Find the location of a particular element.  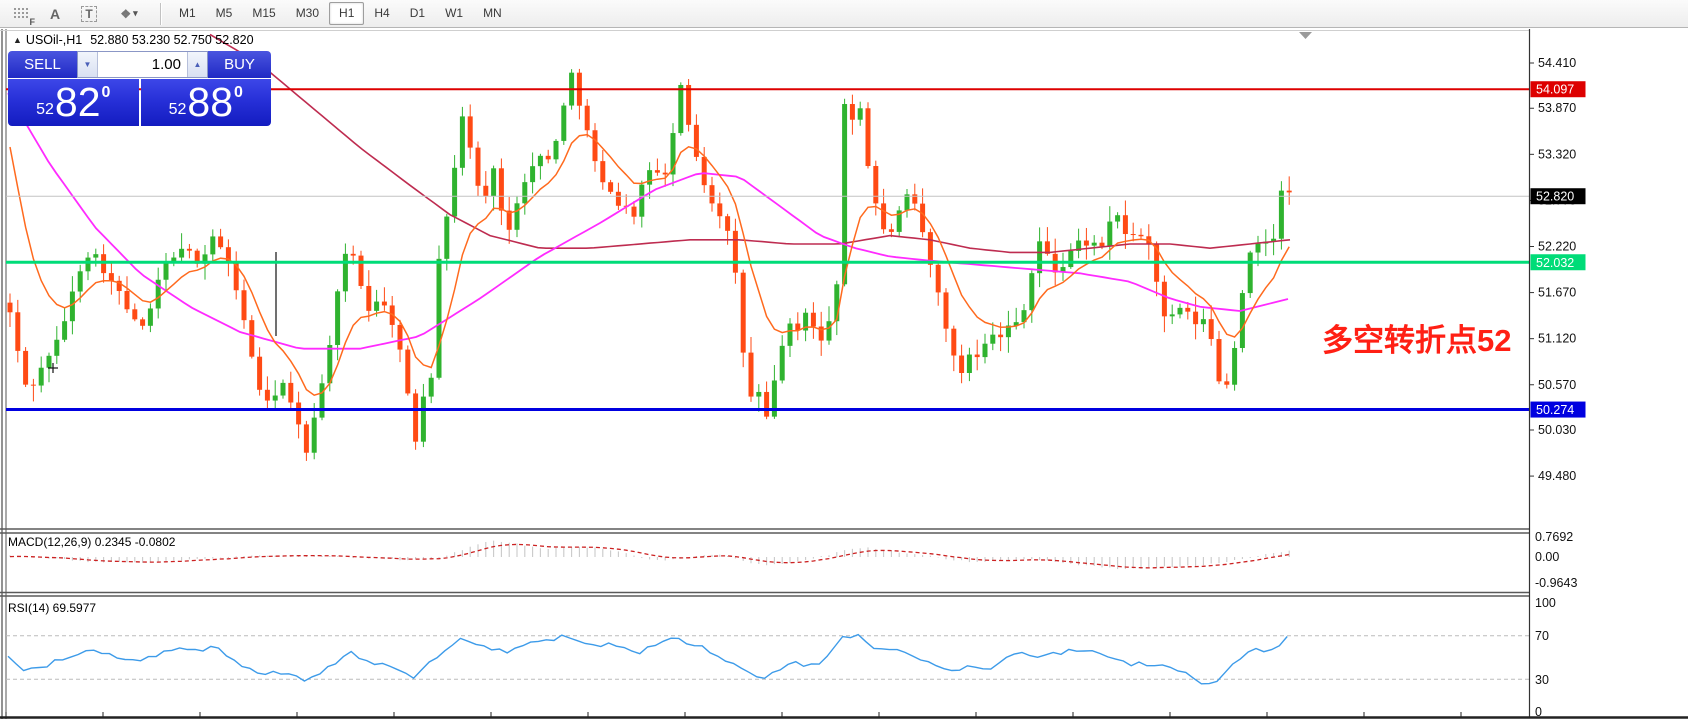

symbol-period-label: USOil-,H1 is located at coordinates (54, 40).